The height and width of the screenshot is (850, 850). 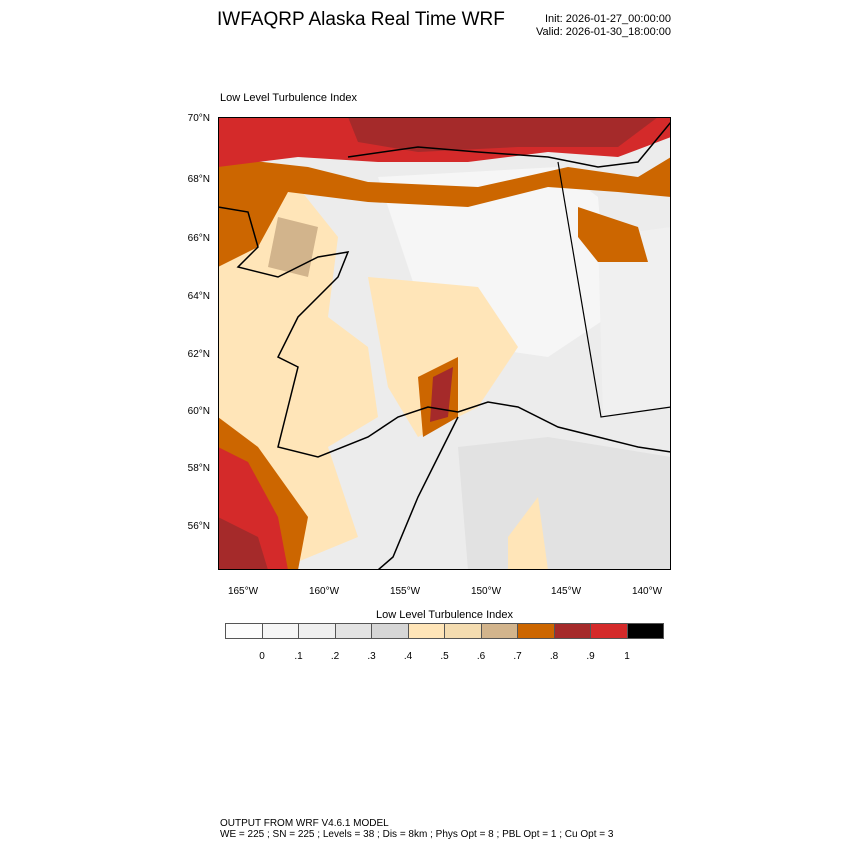 I want to click on lat-label: 68°N, so click(x=198, y=179).